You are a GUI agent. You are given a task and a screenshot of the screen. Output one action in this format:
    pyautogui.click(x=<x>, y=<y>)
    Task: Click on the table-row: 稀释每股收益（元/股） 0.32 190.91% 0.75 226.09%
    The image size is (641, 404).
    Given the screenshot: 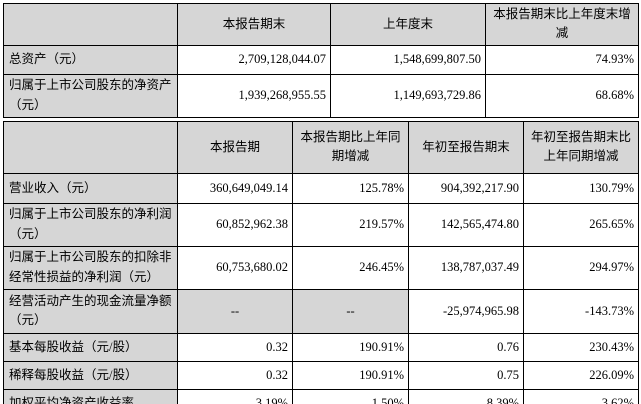 What is the action you would take?
    pyautogui.click(x=321, y=375)
    